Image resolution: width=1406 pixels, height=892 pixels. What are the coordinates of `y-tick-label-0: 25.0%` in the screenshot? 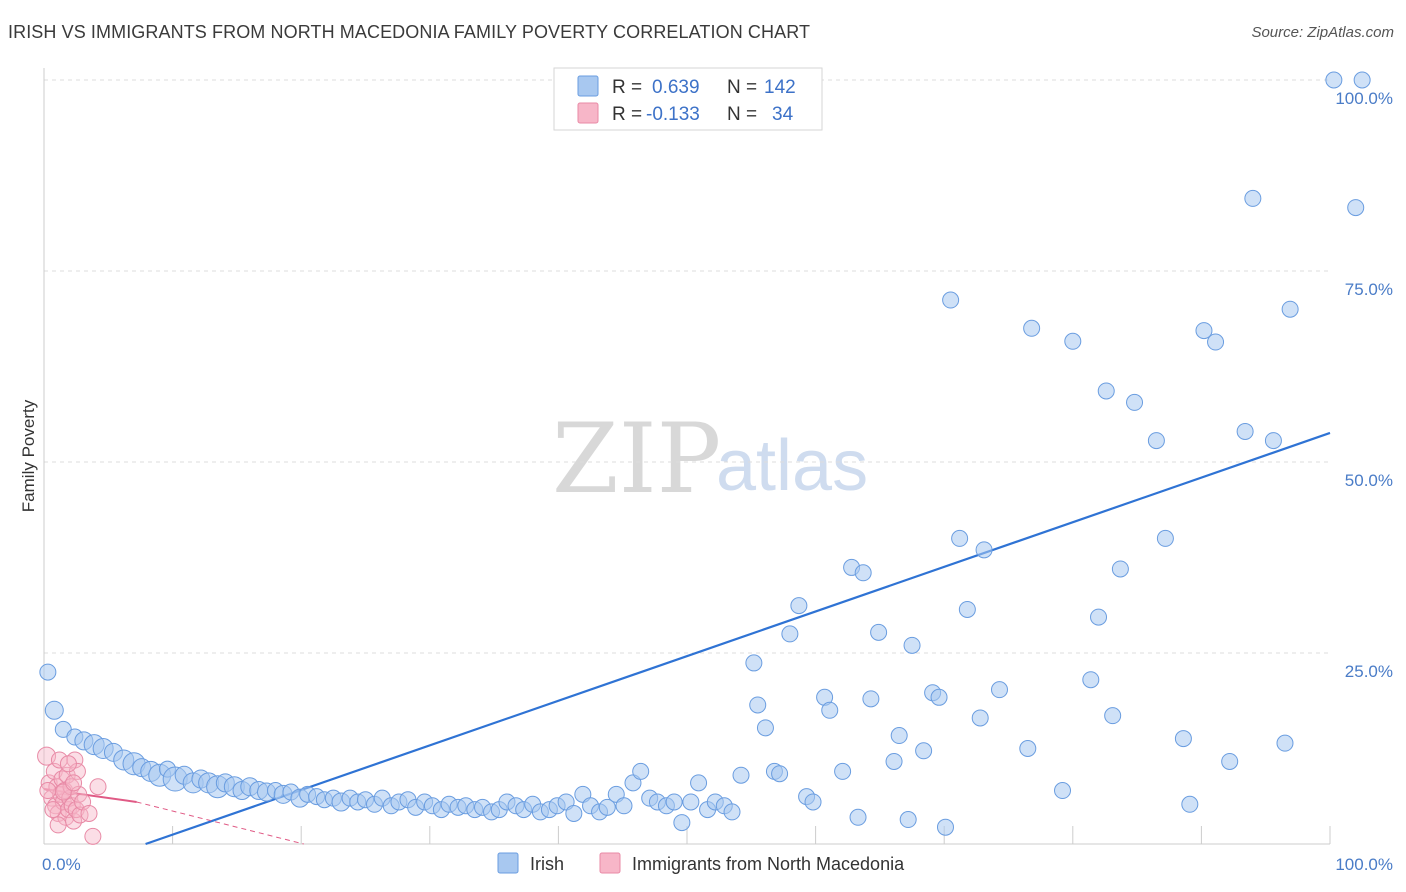 It's located at (1369, 671).